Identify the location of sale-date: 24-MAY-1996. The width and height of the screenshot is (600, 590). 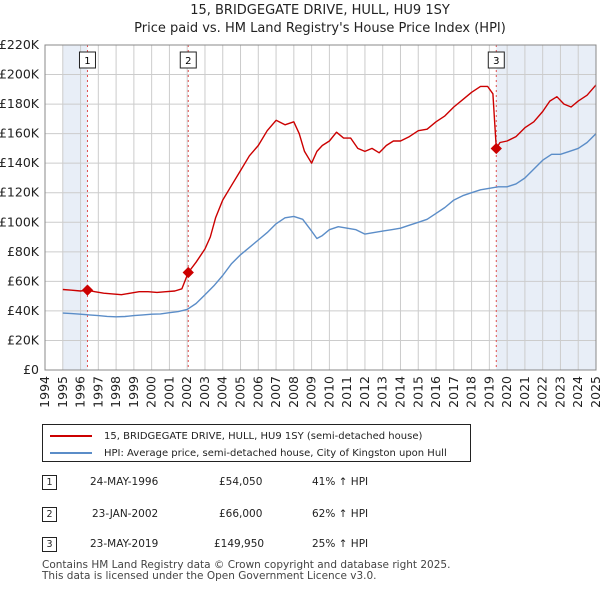
(124, 482).